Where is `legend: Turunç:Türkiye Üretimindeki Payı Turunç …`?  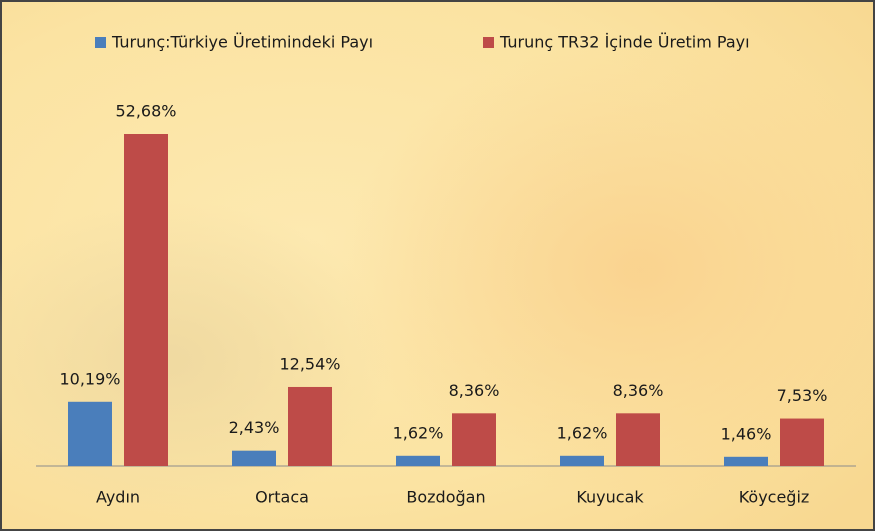
legend: Turunç:Türkiye Üretimindeki Payı Turunç … is located at coordinates (422, 42).